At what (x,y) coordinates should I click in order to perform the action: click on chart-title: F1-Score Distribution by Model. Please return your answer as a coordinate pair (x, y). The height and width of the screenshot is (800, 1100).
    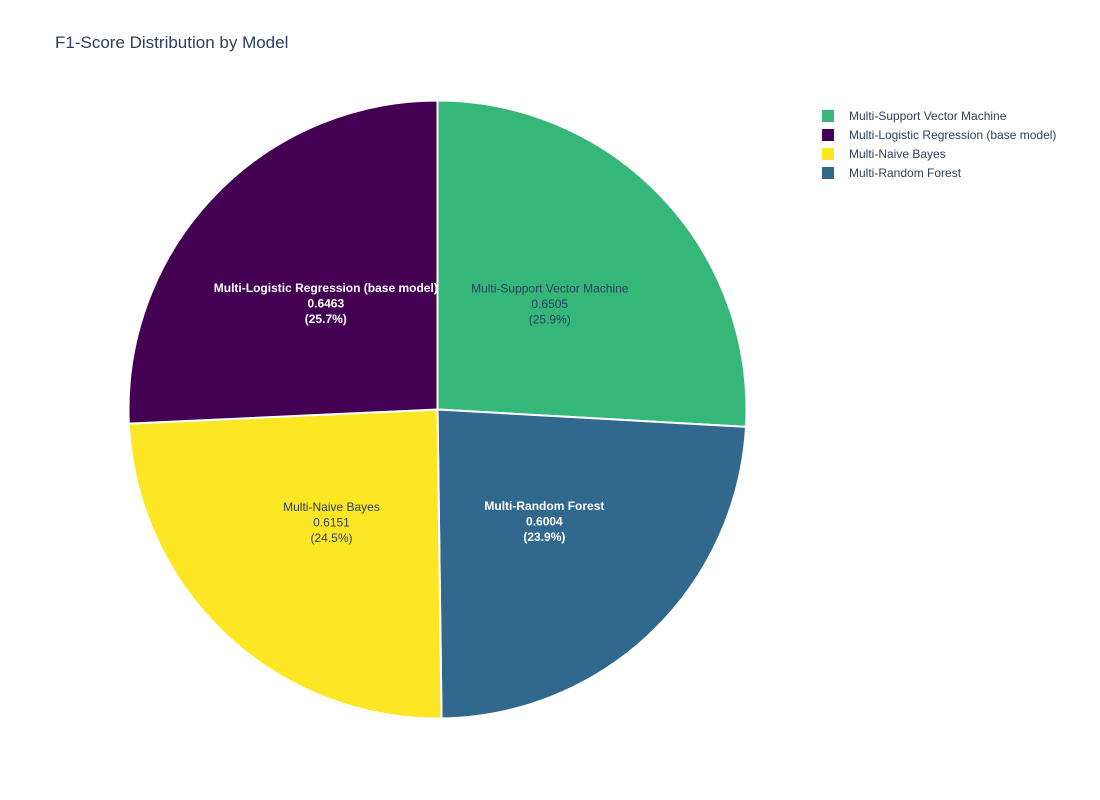
    Looking at the image, I should click on (172, 42).